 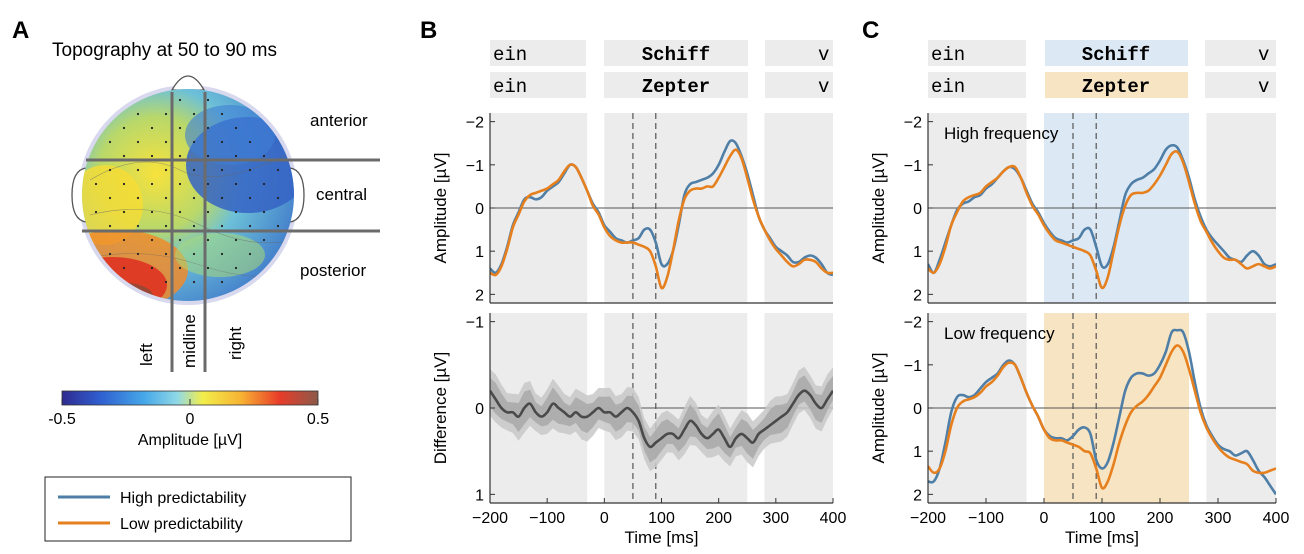 I want to click on stim-b-noun-1: Schiff, so click(x=676, y=55).